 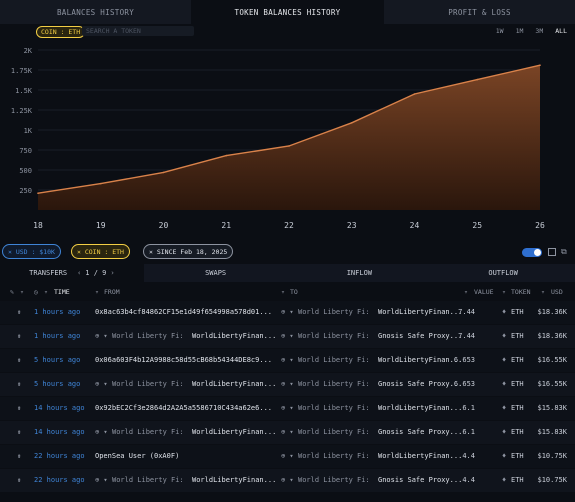 I want to click on to-header: TO, so click(x=294, y=292).